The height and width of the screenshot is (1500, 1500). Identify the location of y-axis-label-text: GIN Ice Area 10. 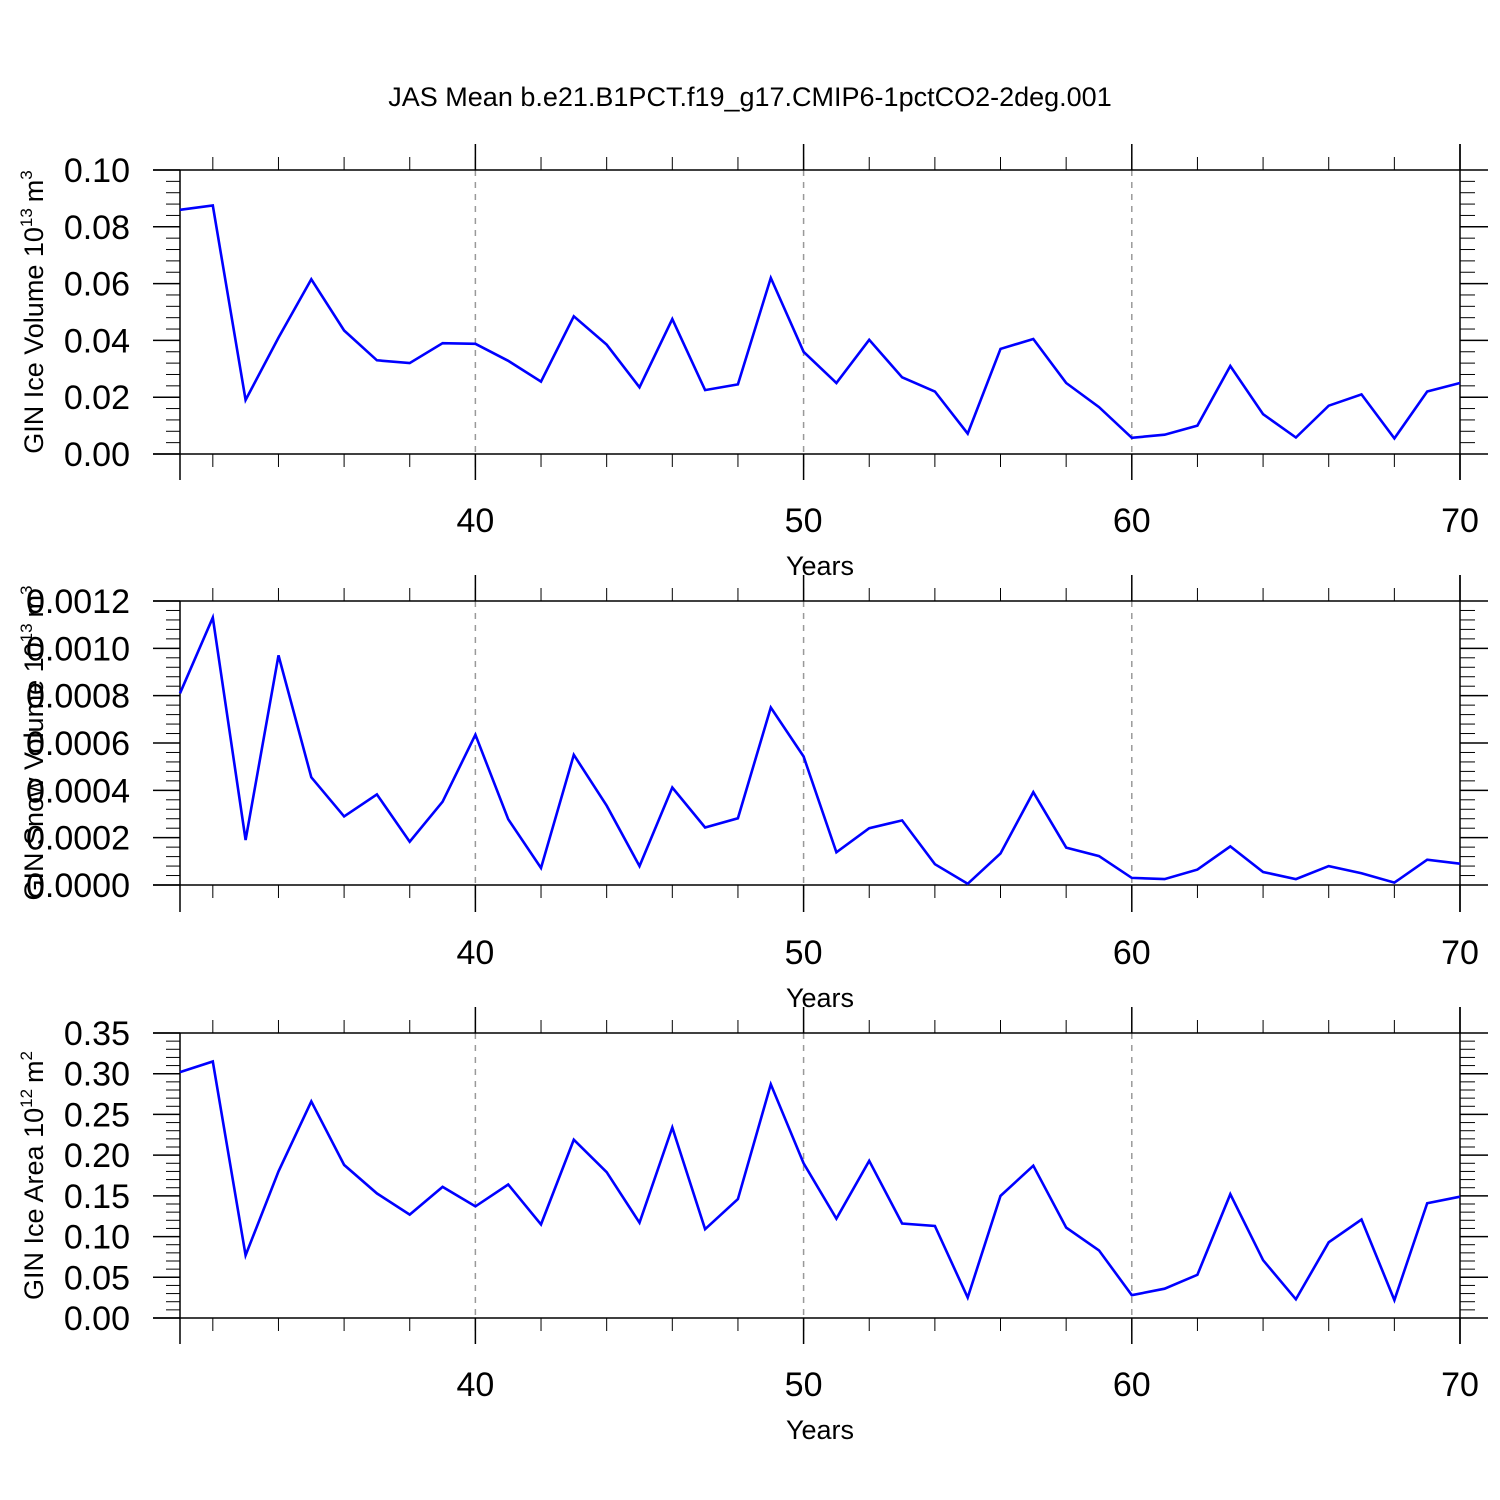
(34, 1204).